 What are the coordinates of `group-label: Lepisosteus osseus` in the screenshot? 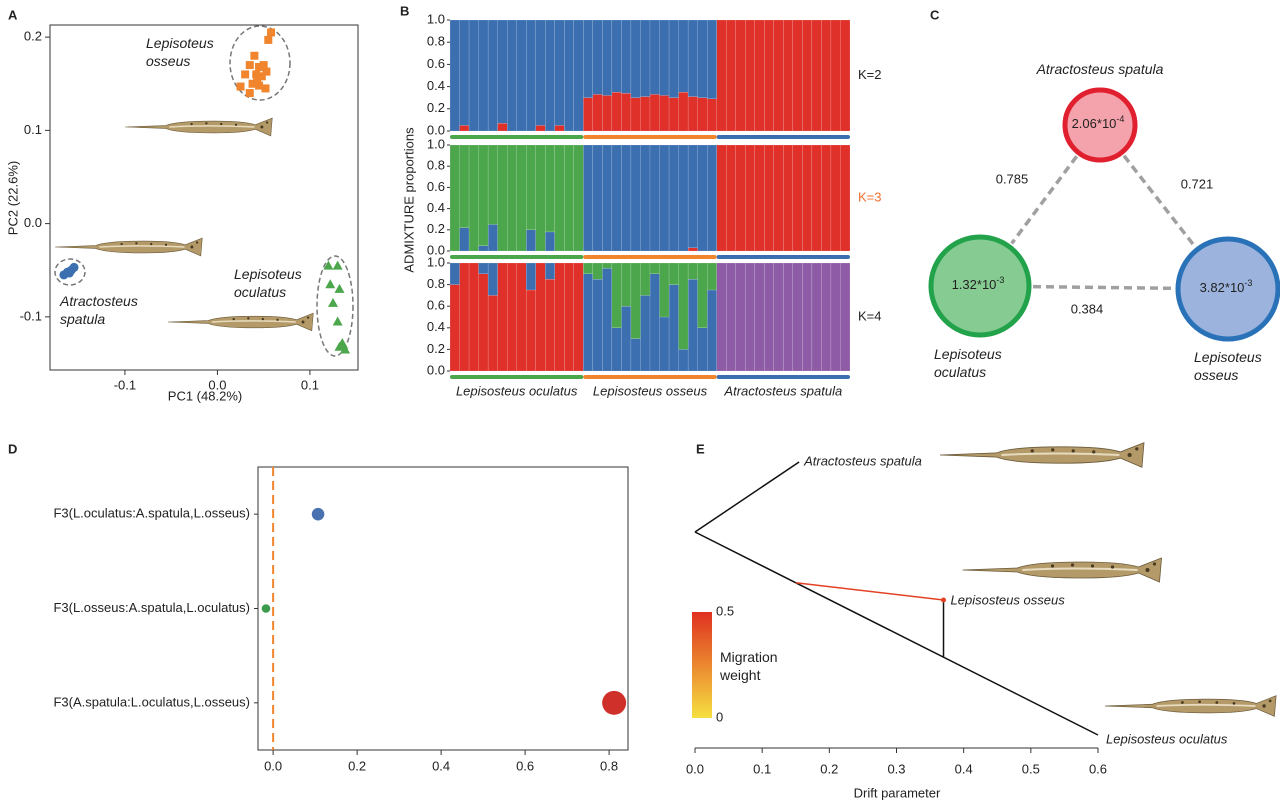 It's located at (650, 390).